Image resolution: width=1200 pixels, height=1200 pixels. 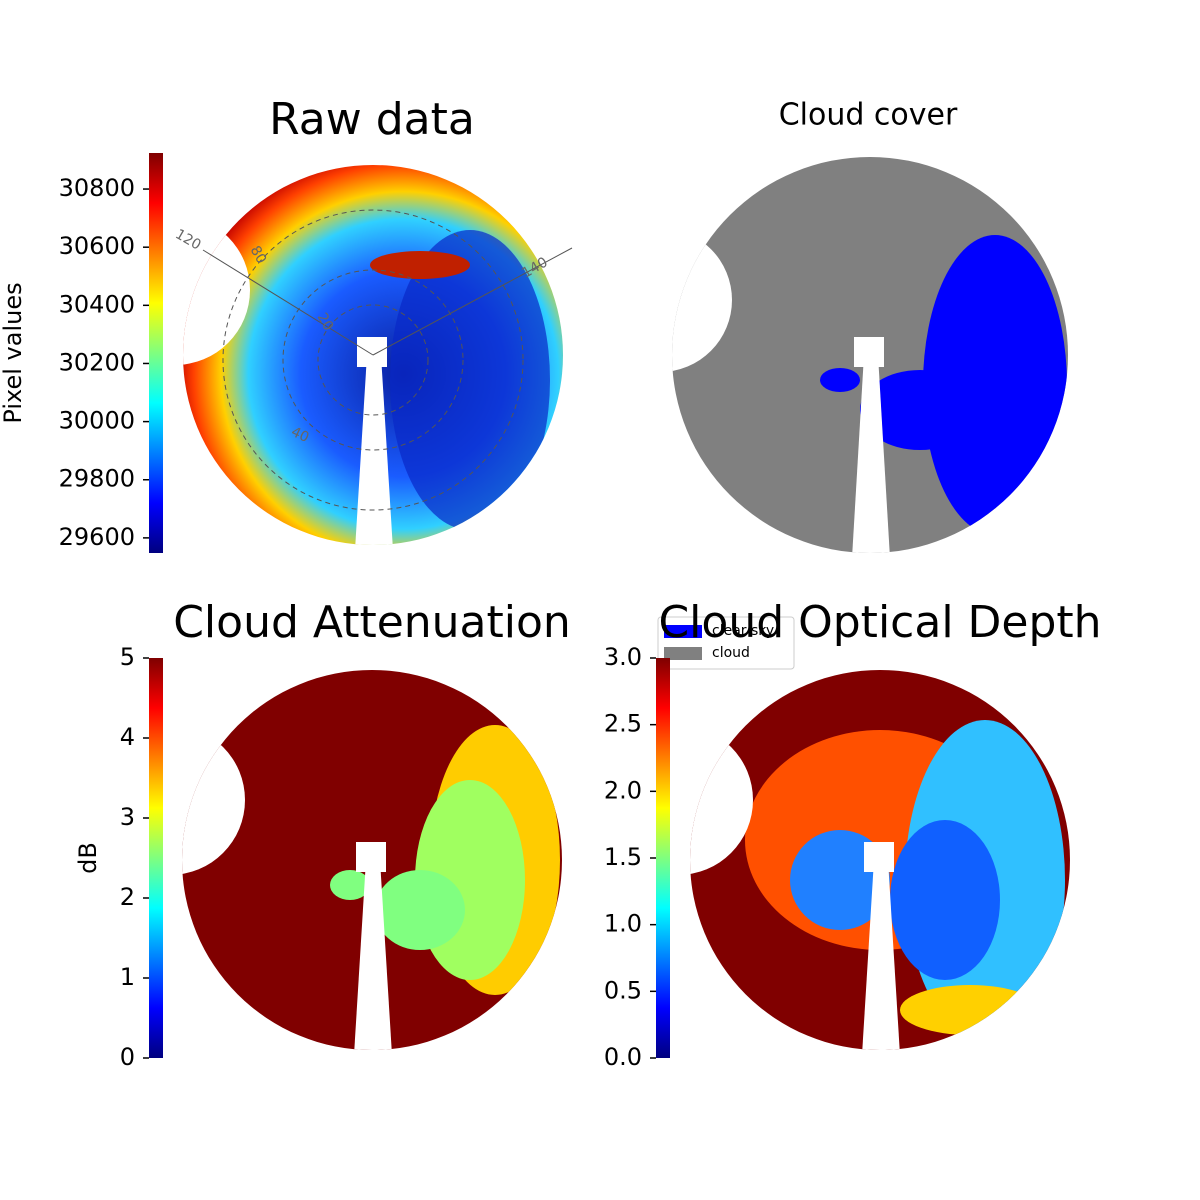 I want to click on colorbar-tick-label: 2.5, so click(x=623, y=724).